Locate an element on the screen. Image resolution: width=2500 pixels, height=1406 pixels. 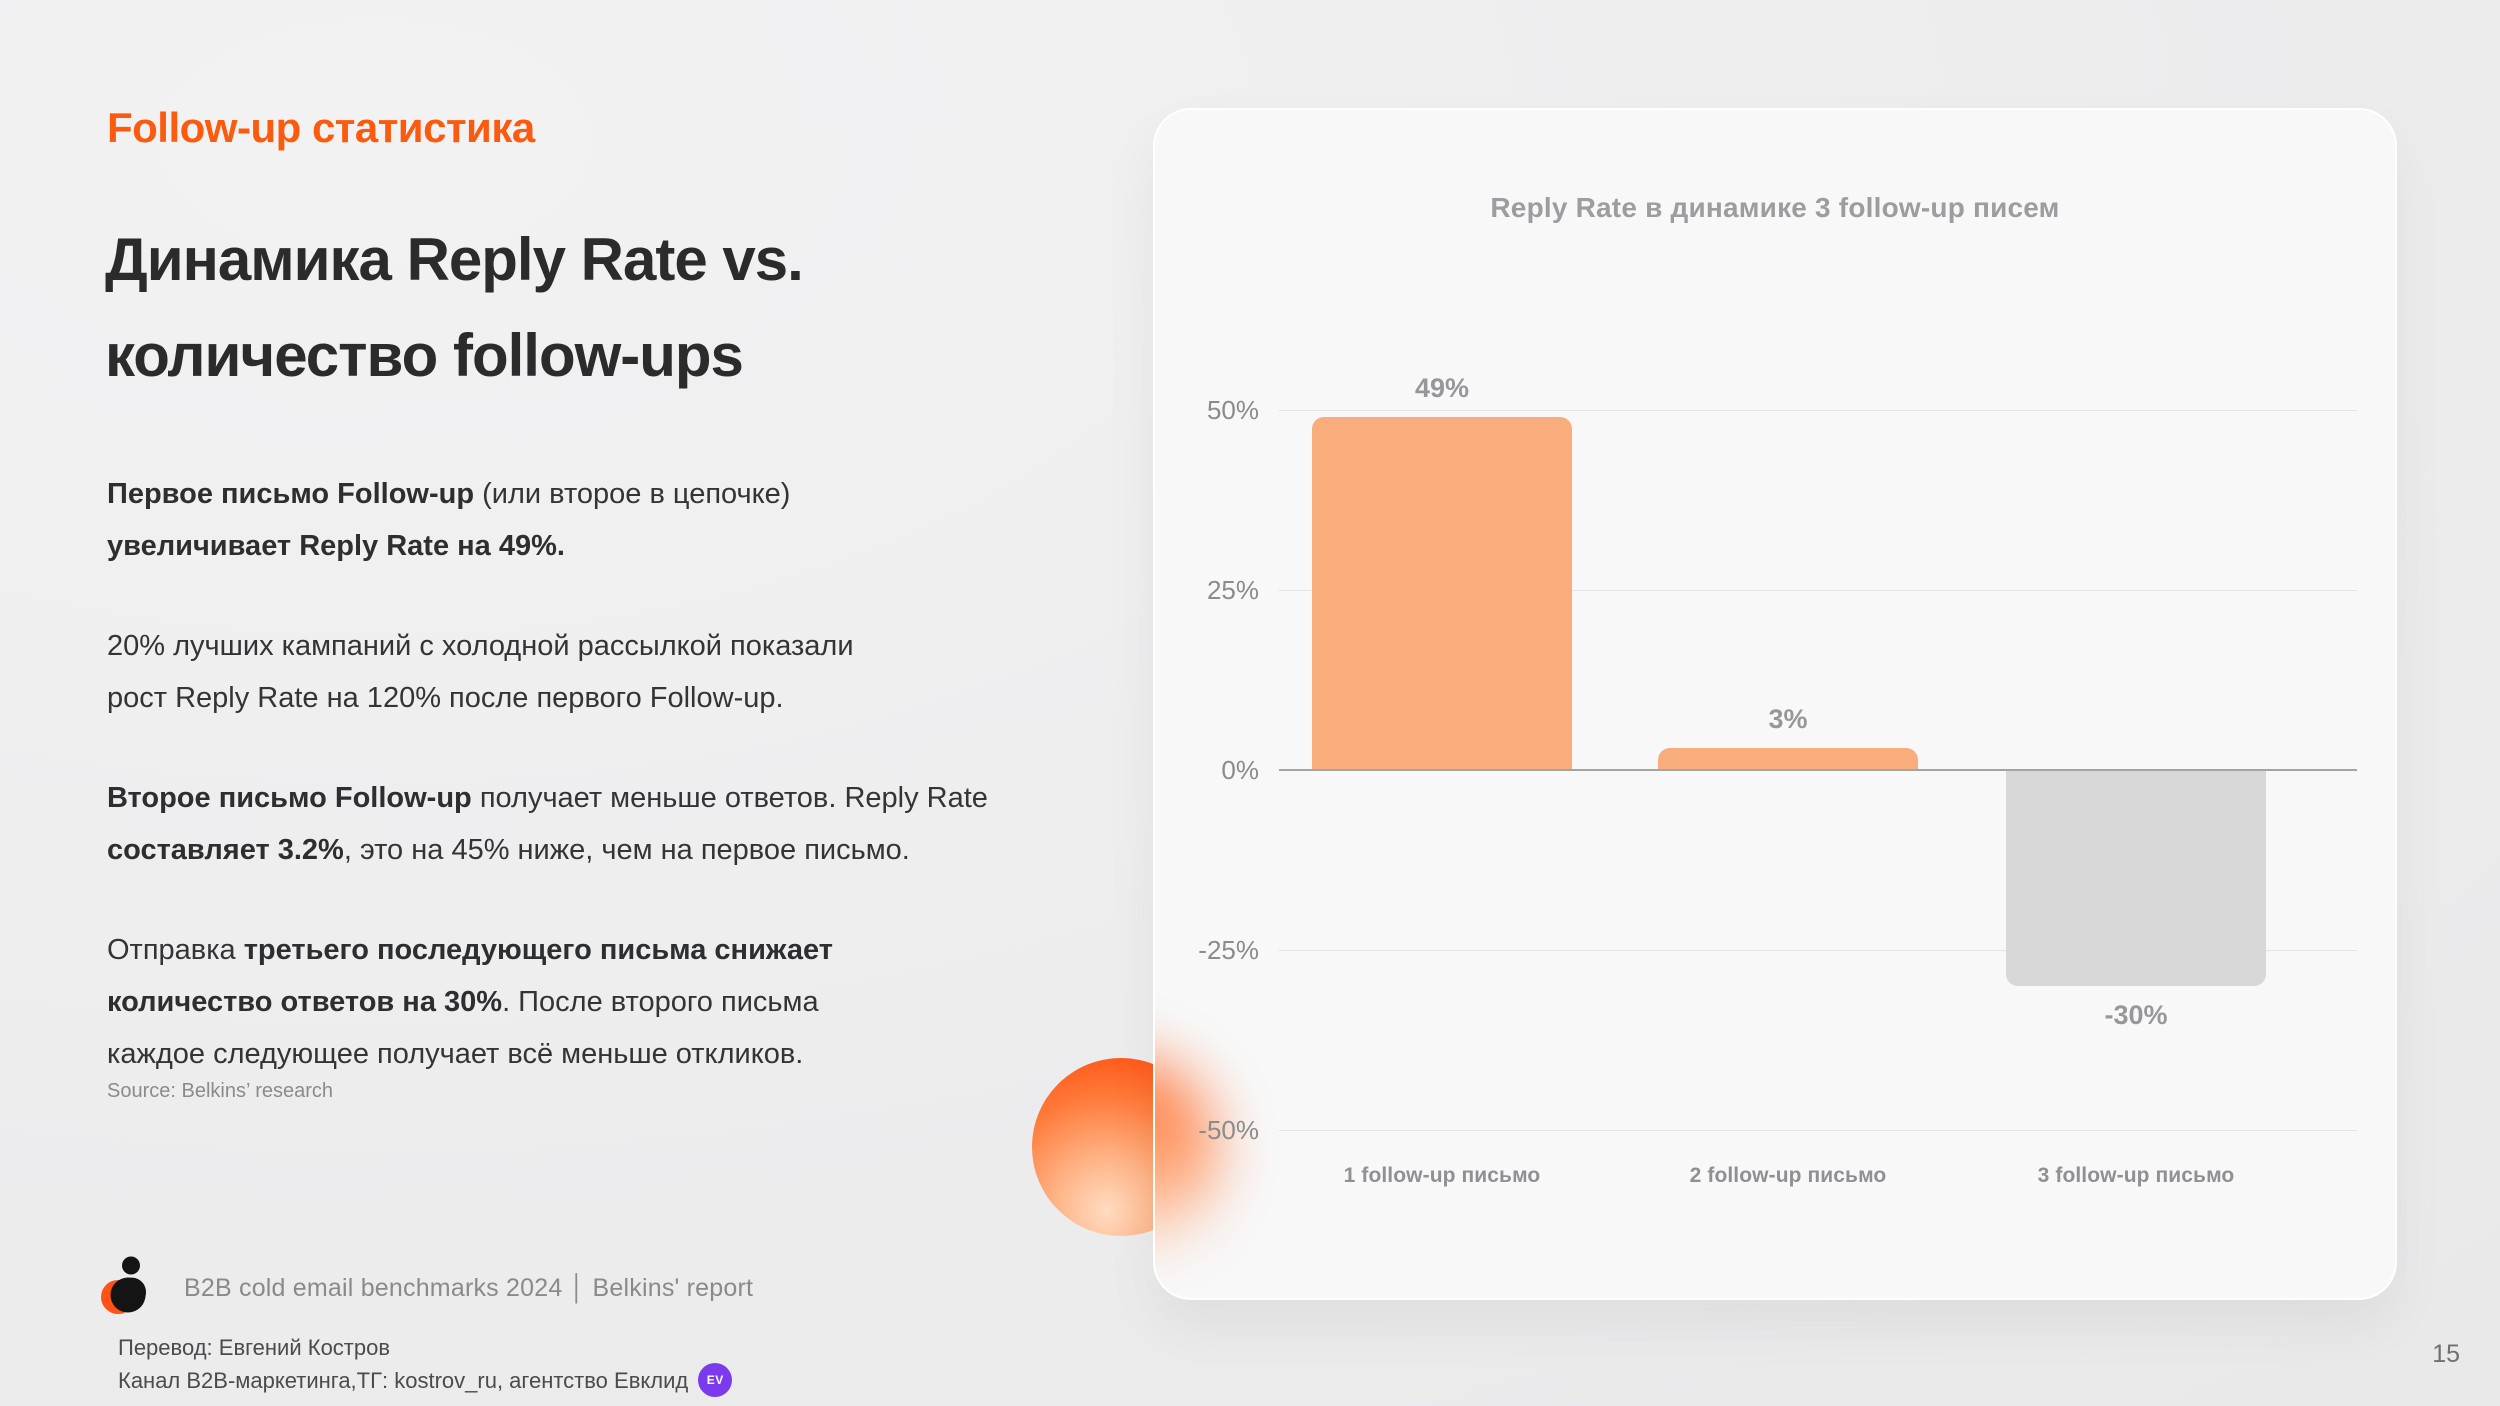
y-axis-tick-label: 25% is located at coordinates (1232, 590).